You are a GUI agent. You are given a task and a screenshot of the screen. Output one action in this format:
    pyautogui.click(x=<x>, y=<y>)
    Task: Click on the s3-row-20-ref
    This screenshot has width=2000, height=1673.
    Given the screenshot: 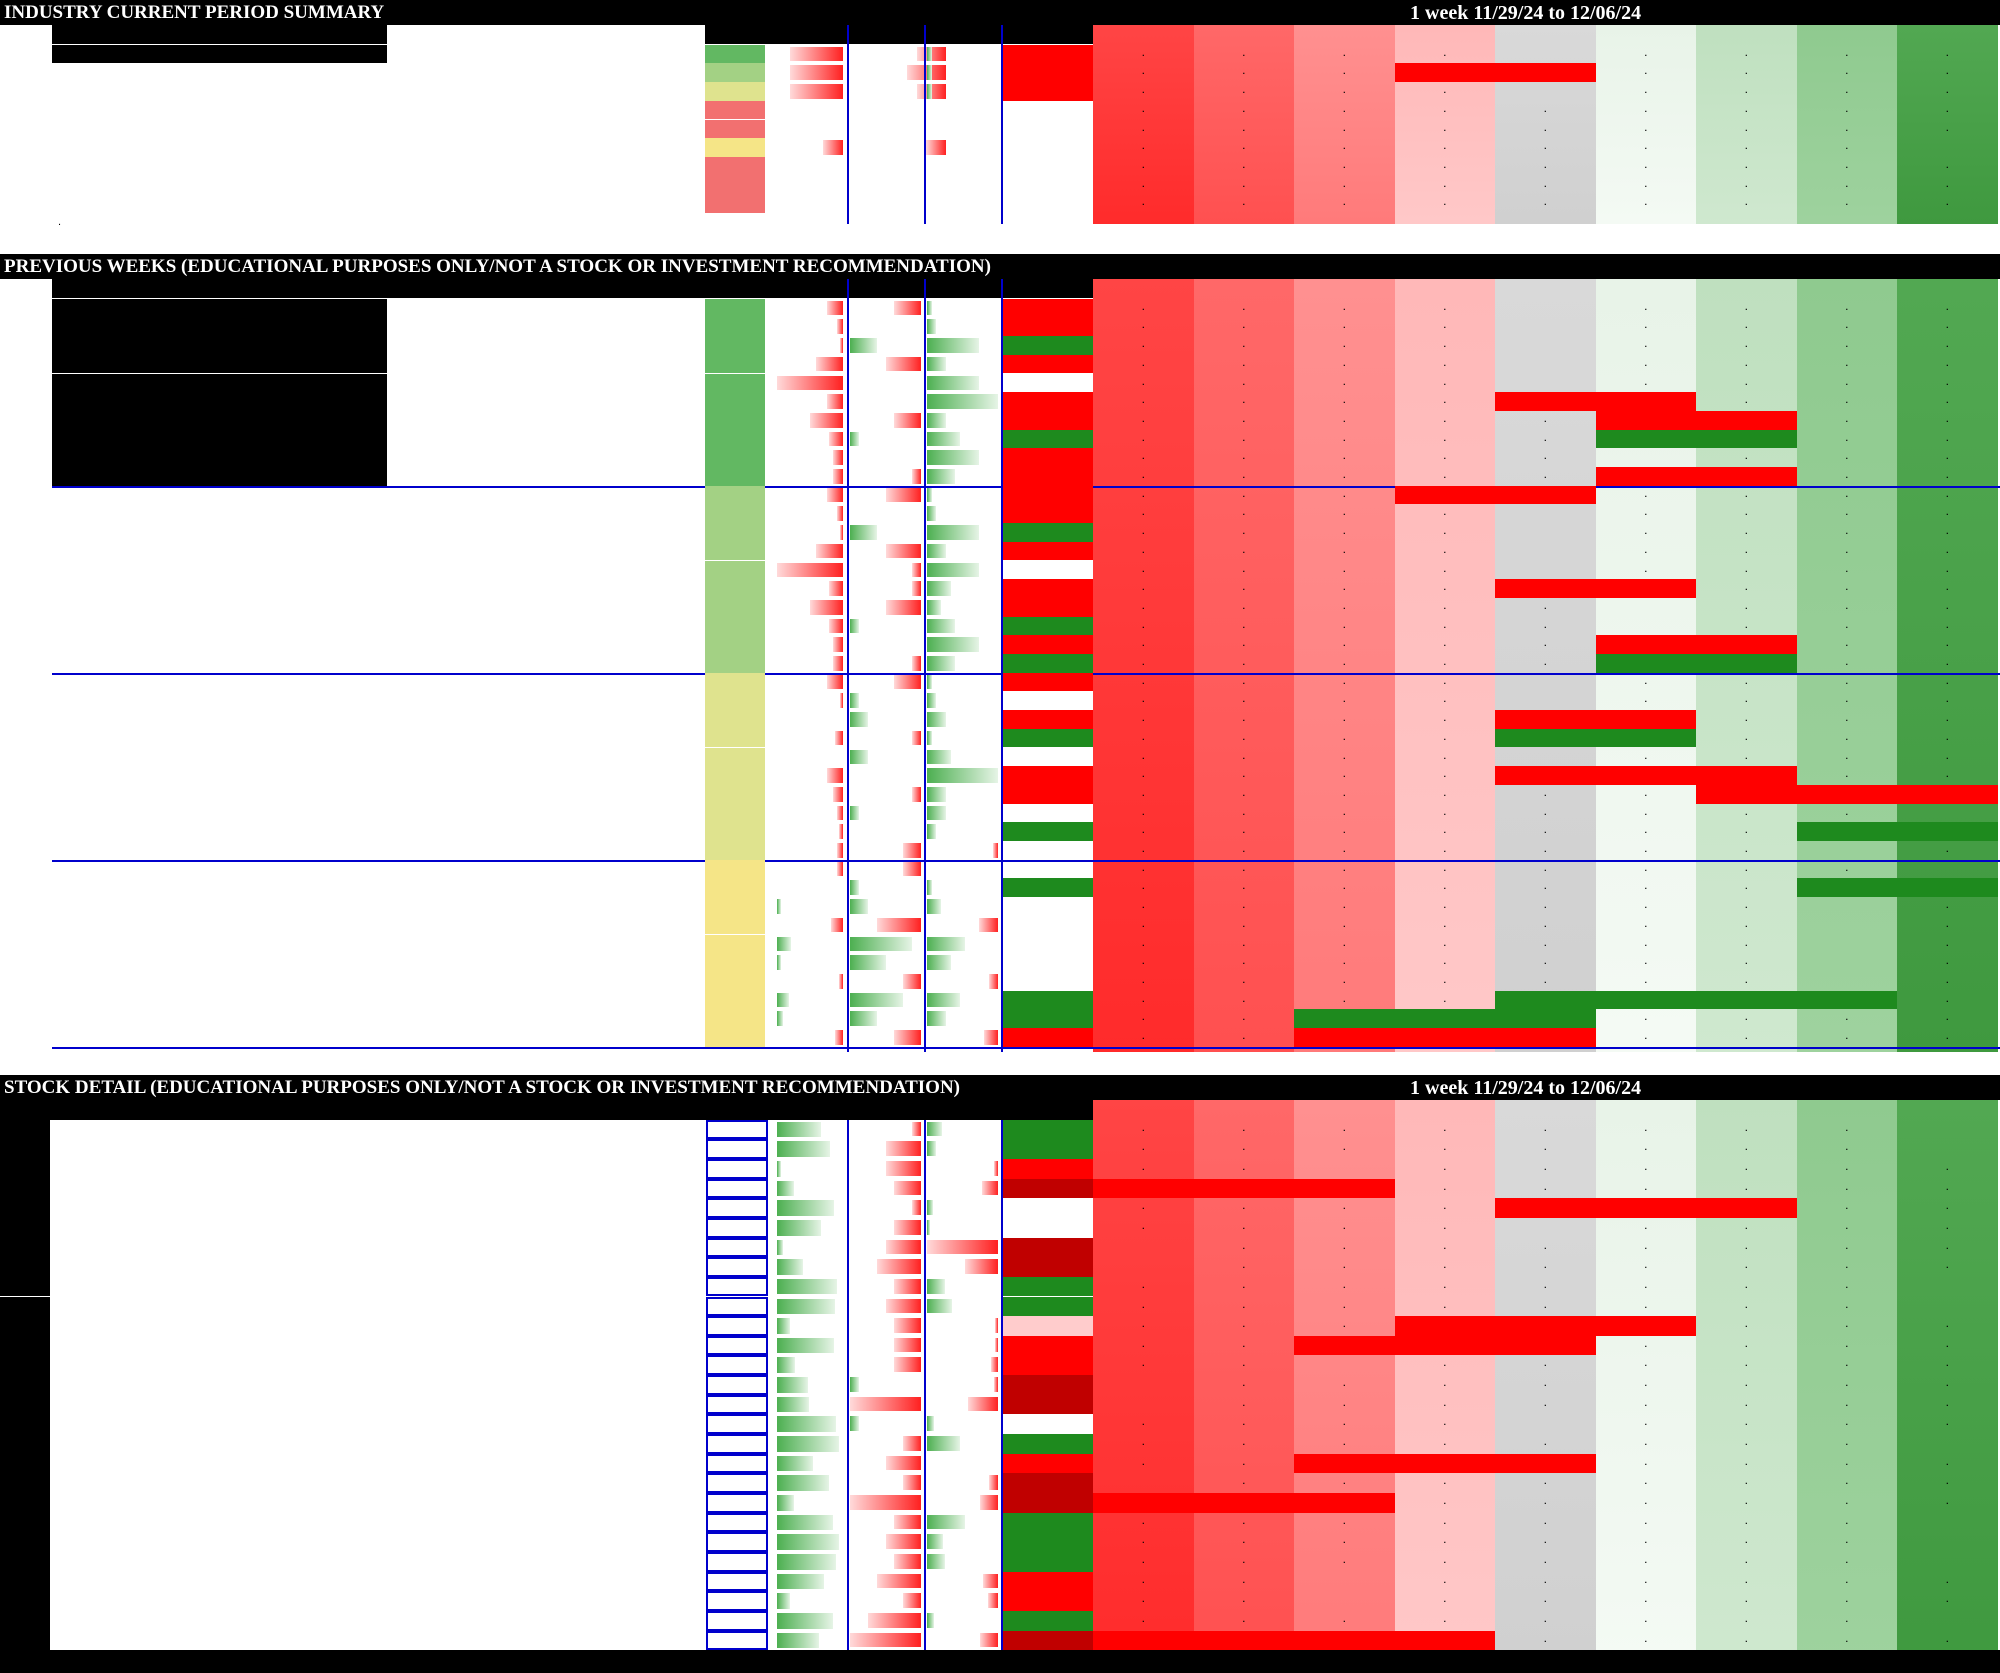 What is the action you would take?
    pyautogui.click(x=25, y=1503)
    